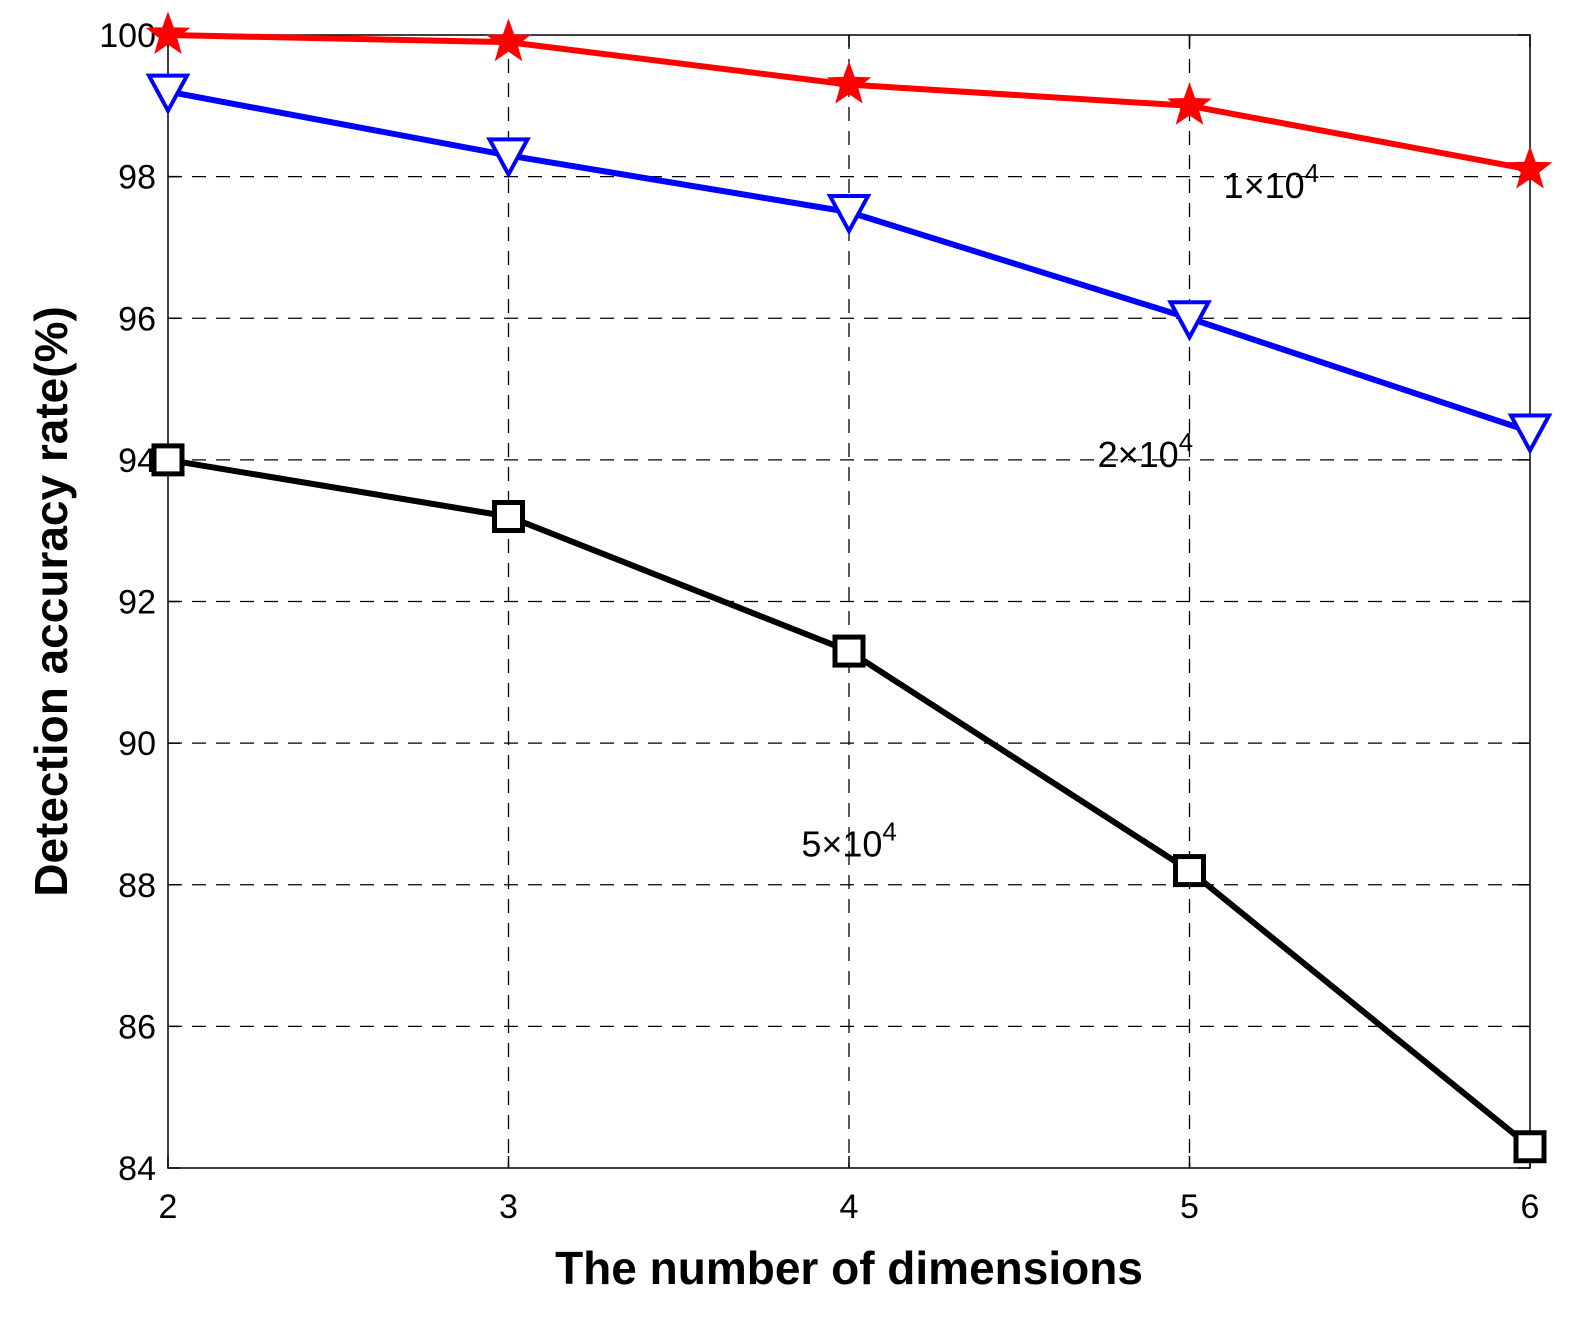  What do you see at coordinates (137, 319) in the screenshot?
I see `y-tick-label: 96` at bounding box center [137, 319].